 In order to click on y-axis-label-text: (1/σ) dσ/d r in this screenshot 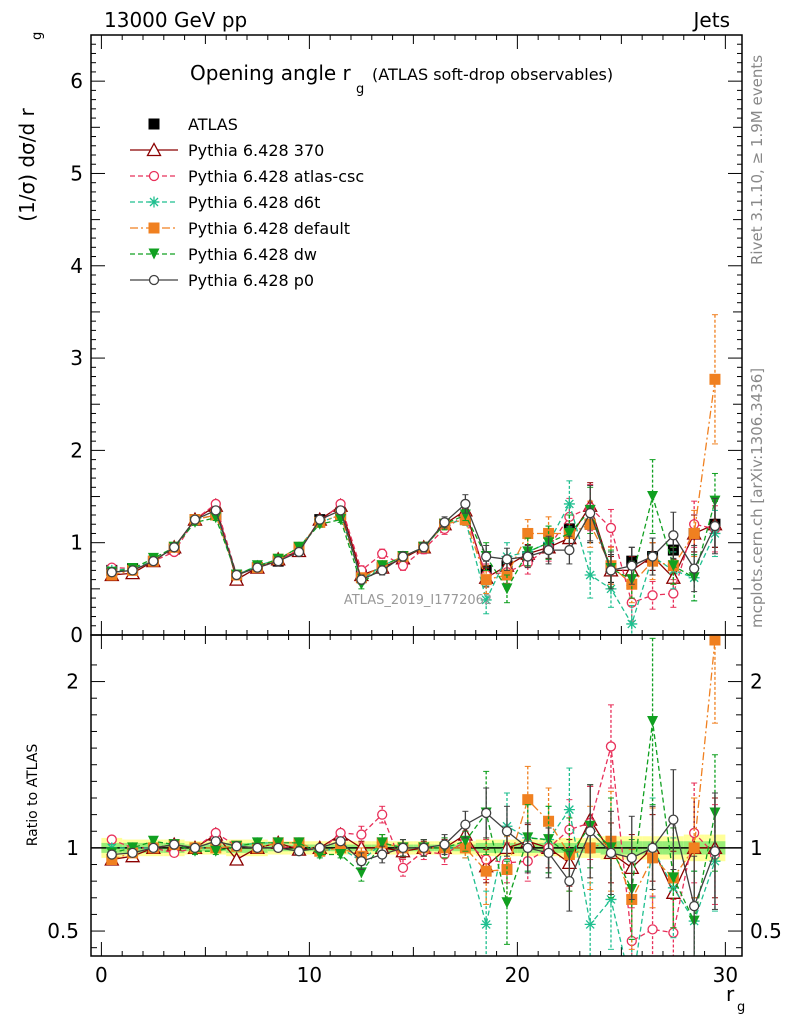, I will do `click(27, 164)`.